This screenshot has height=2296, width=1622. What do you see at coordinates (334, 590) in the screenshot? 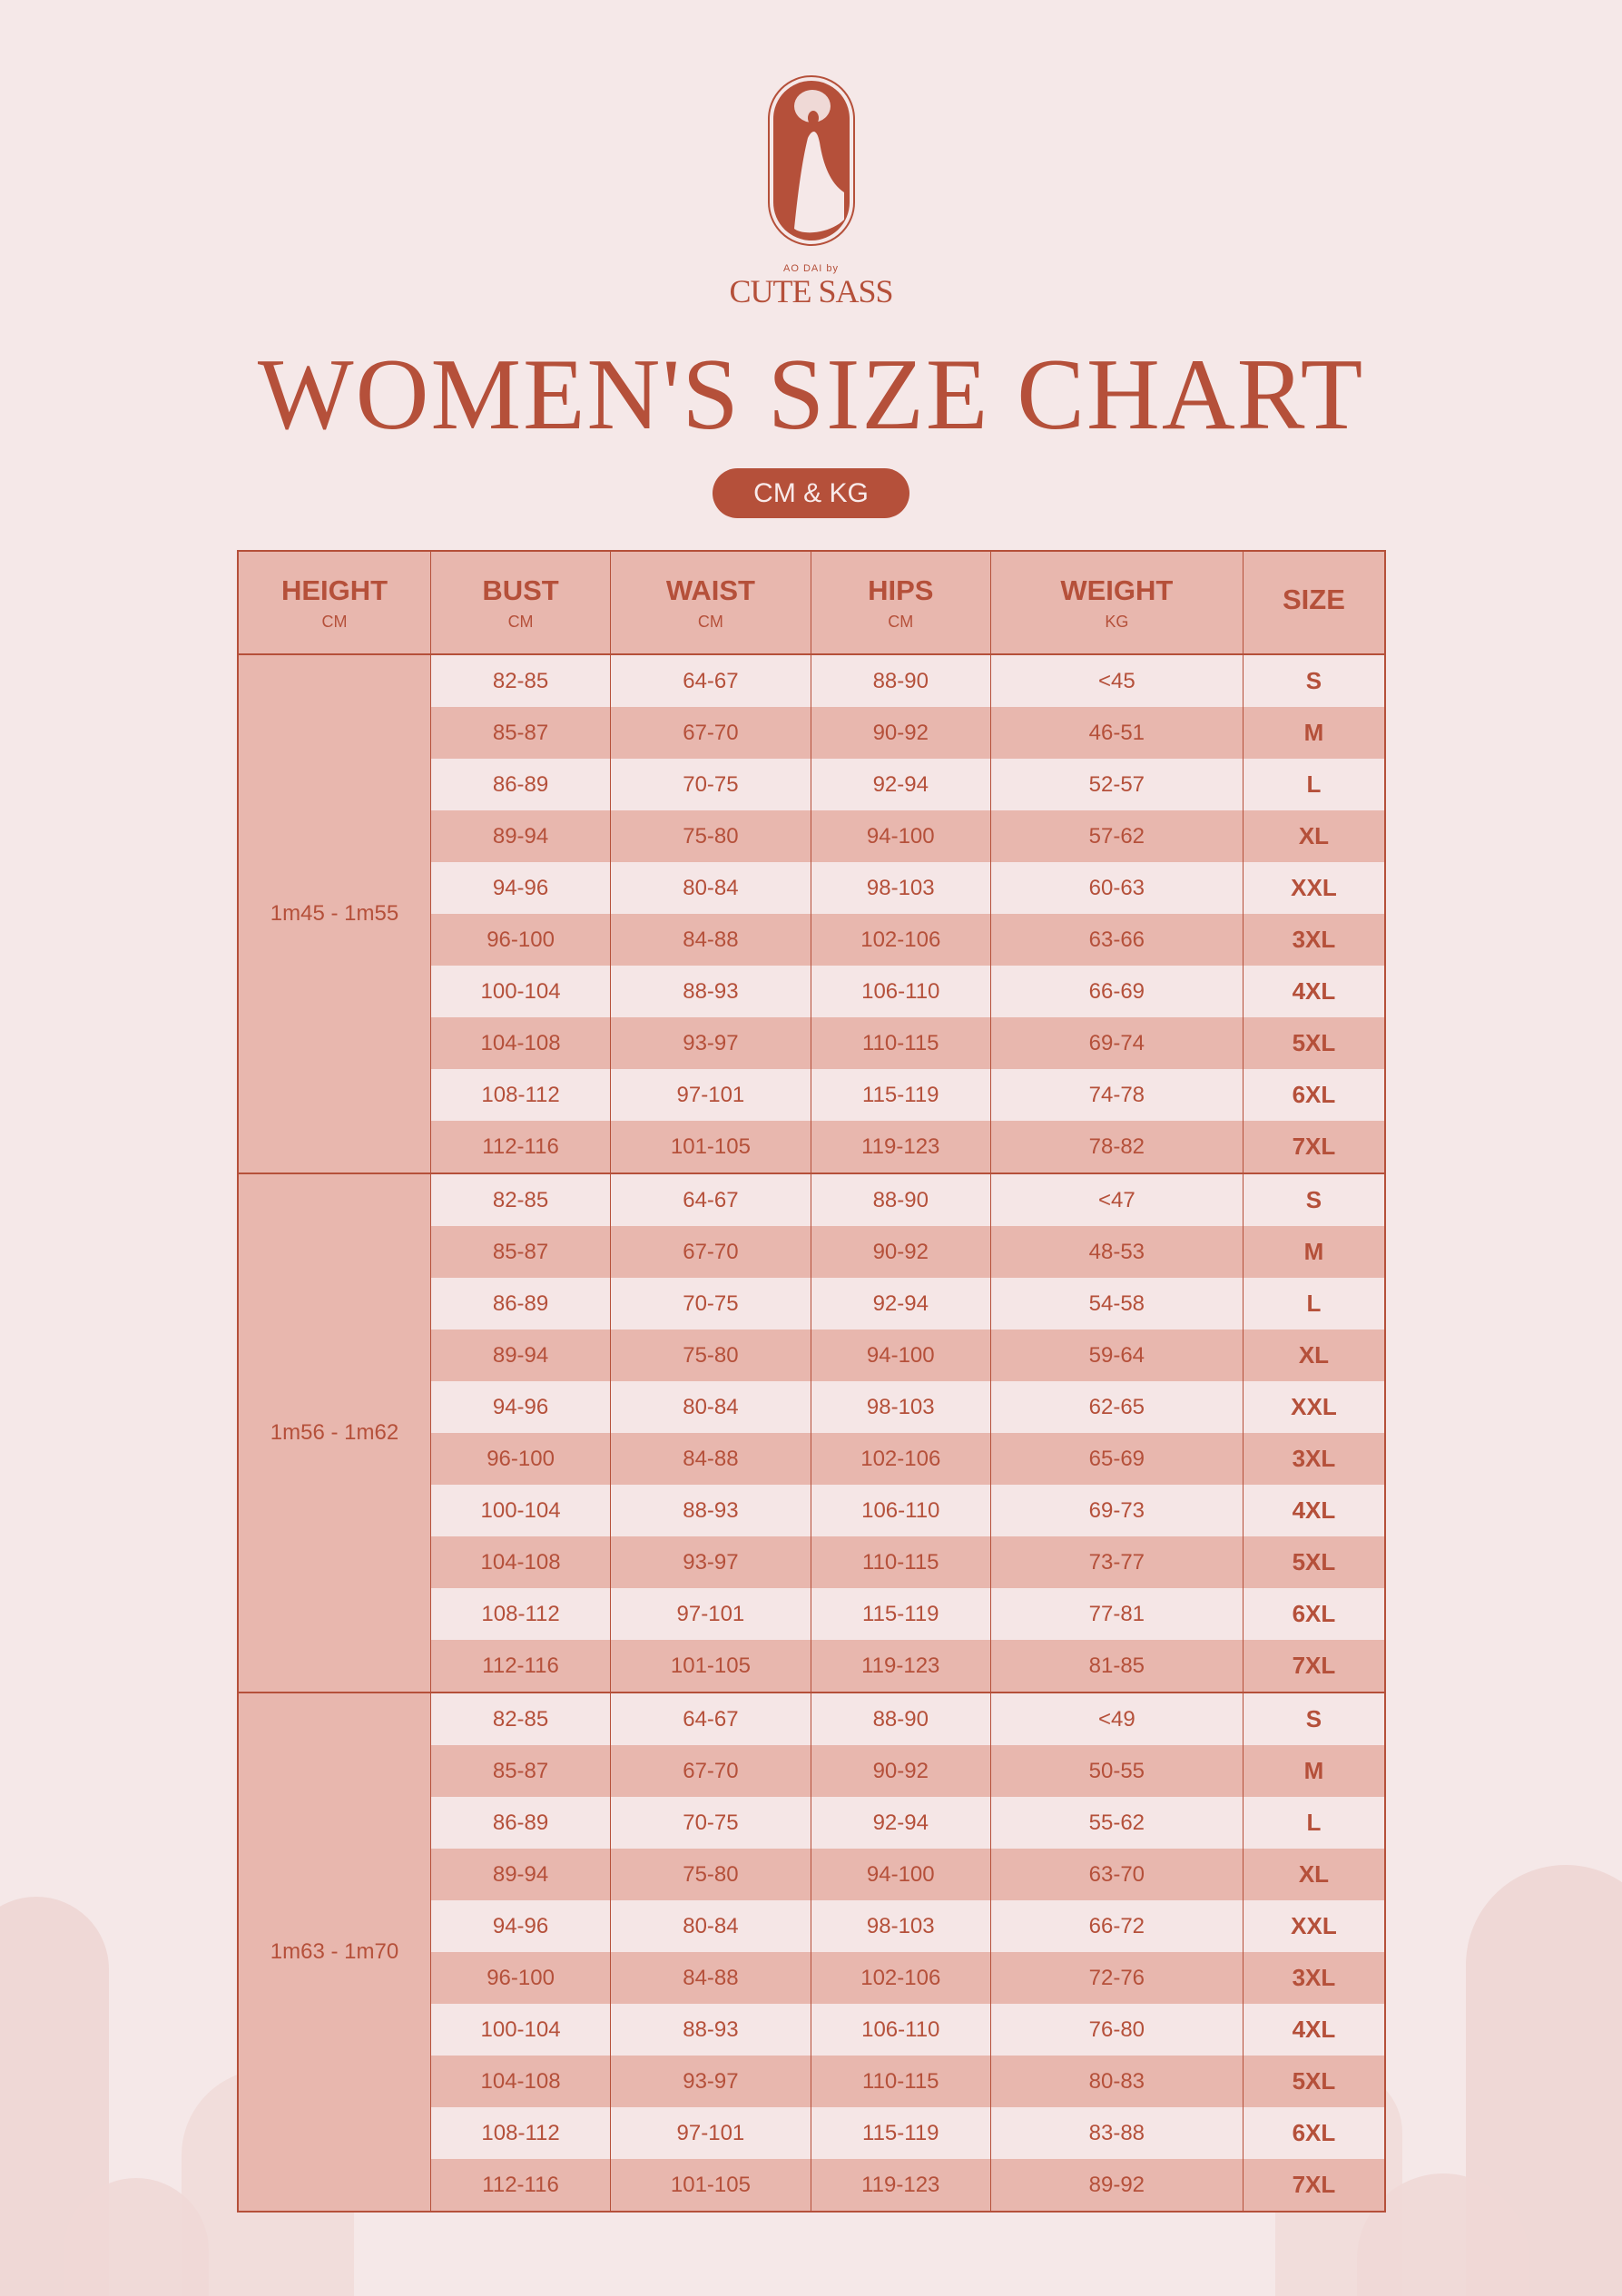
I see `header-label: HEIGHT` at bounding box center [334, 590].